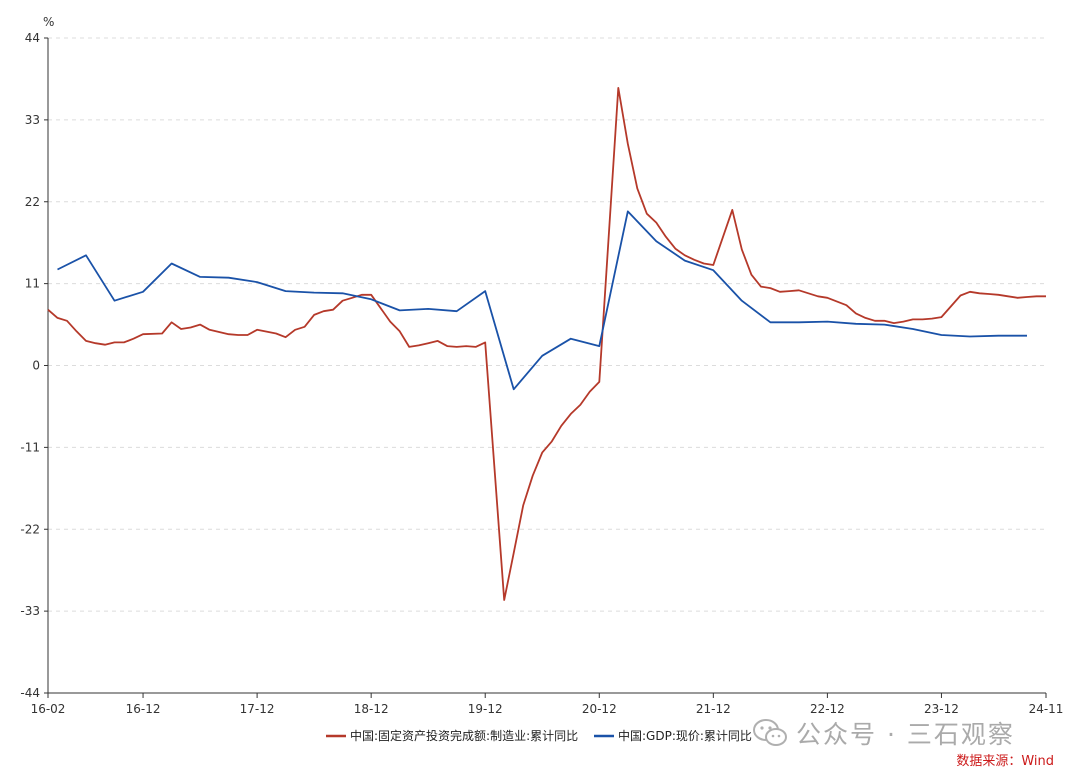  I want to click on x-tick-label: 18-12, so click(371, 709).